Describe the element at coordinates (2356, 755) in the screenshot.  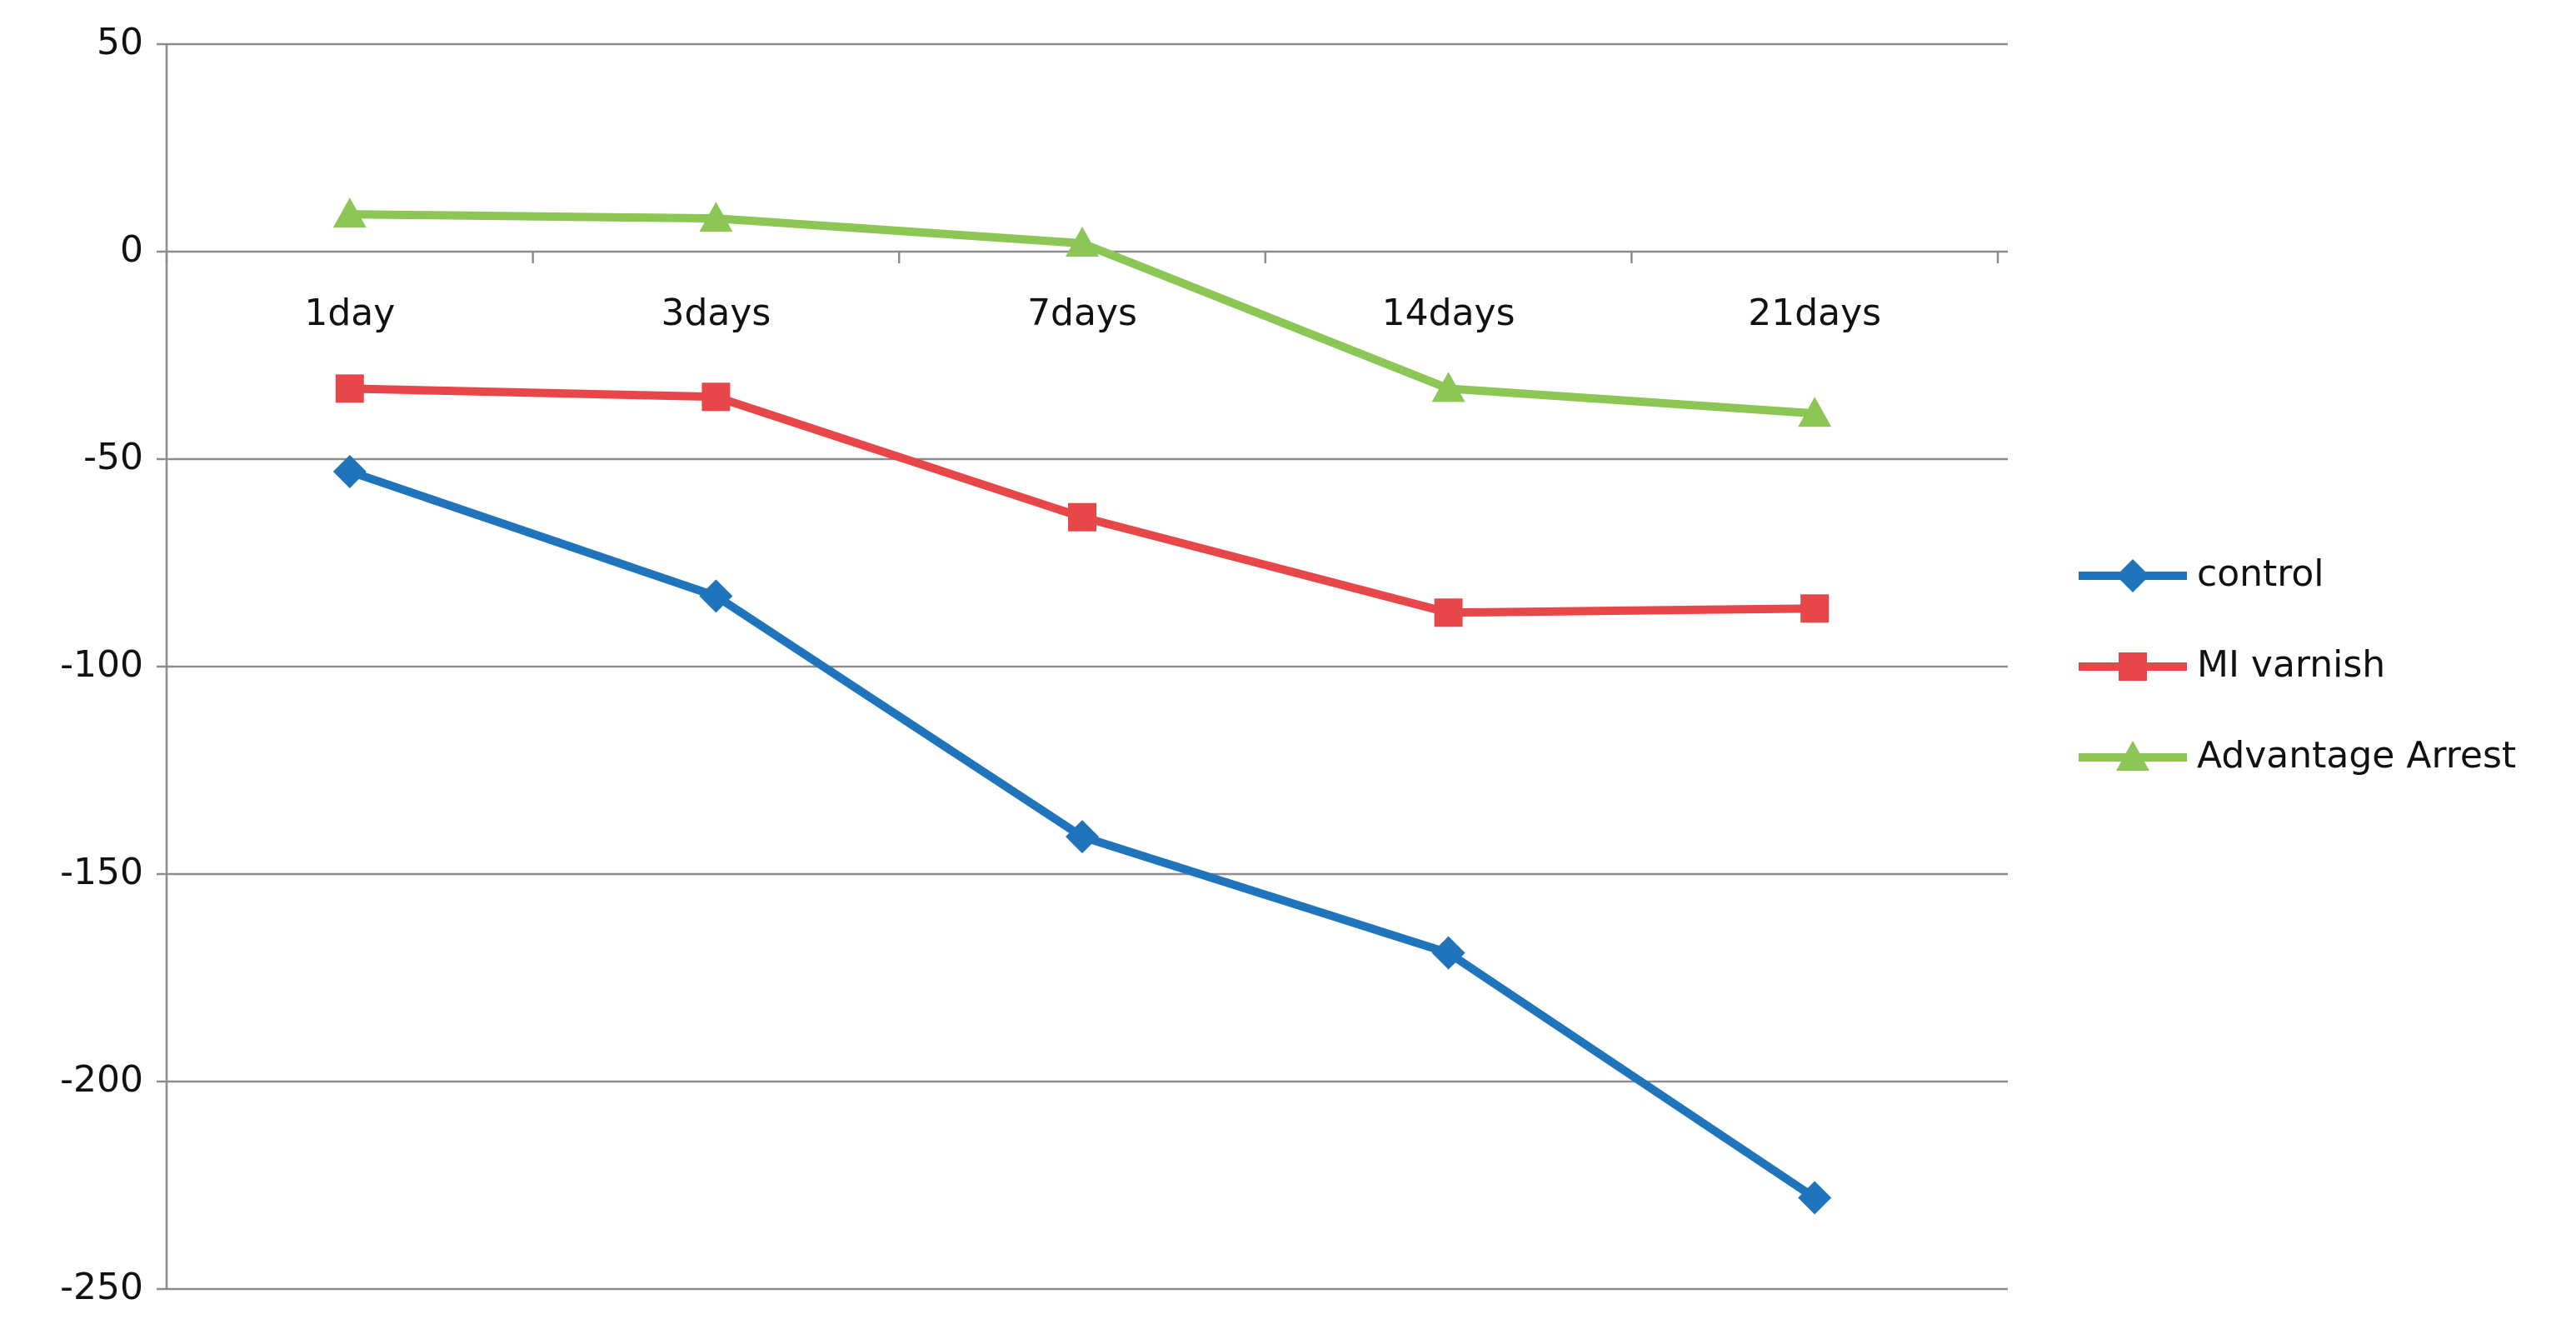
I see `legend-label: Advantage Arrest` at that location.